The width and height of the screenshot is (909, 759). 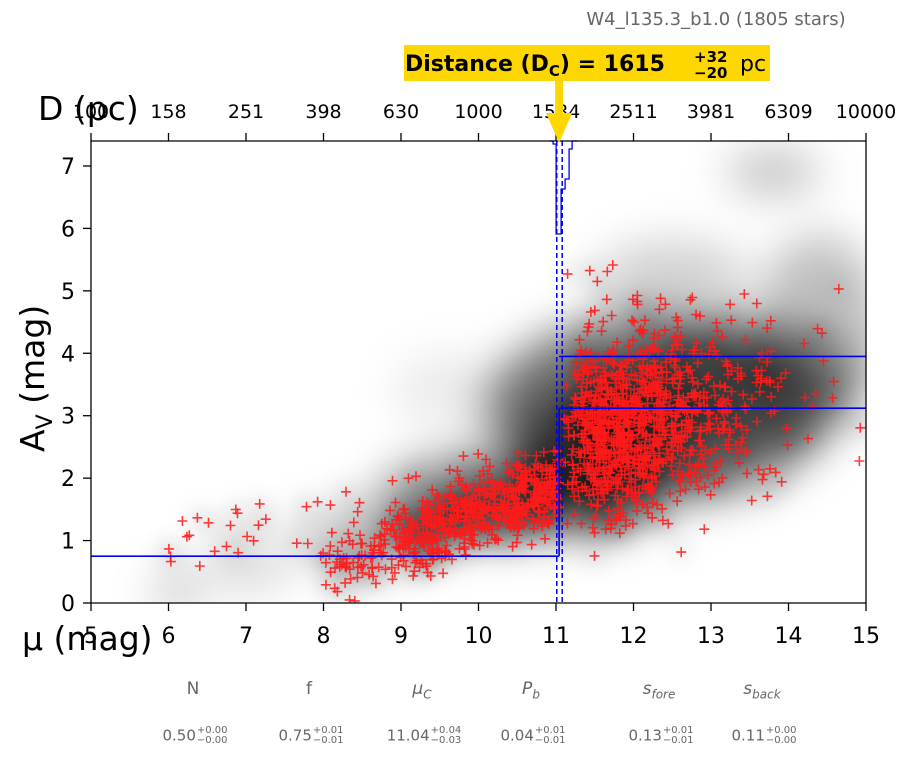 I want to click on y-tick-label: 6, so click(x=68, y=229).